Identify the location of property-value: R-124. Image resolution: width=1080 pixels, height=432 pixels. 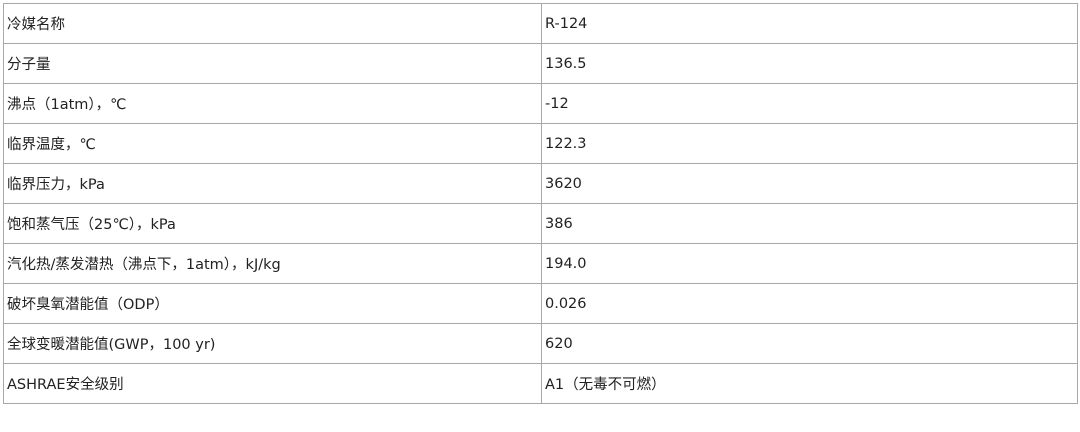
(809, 23).